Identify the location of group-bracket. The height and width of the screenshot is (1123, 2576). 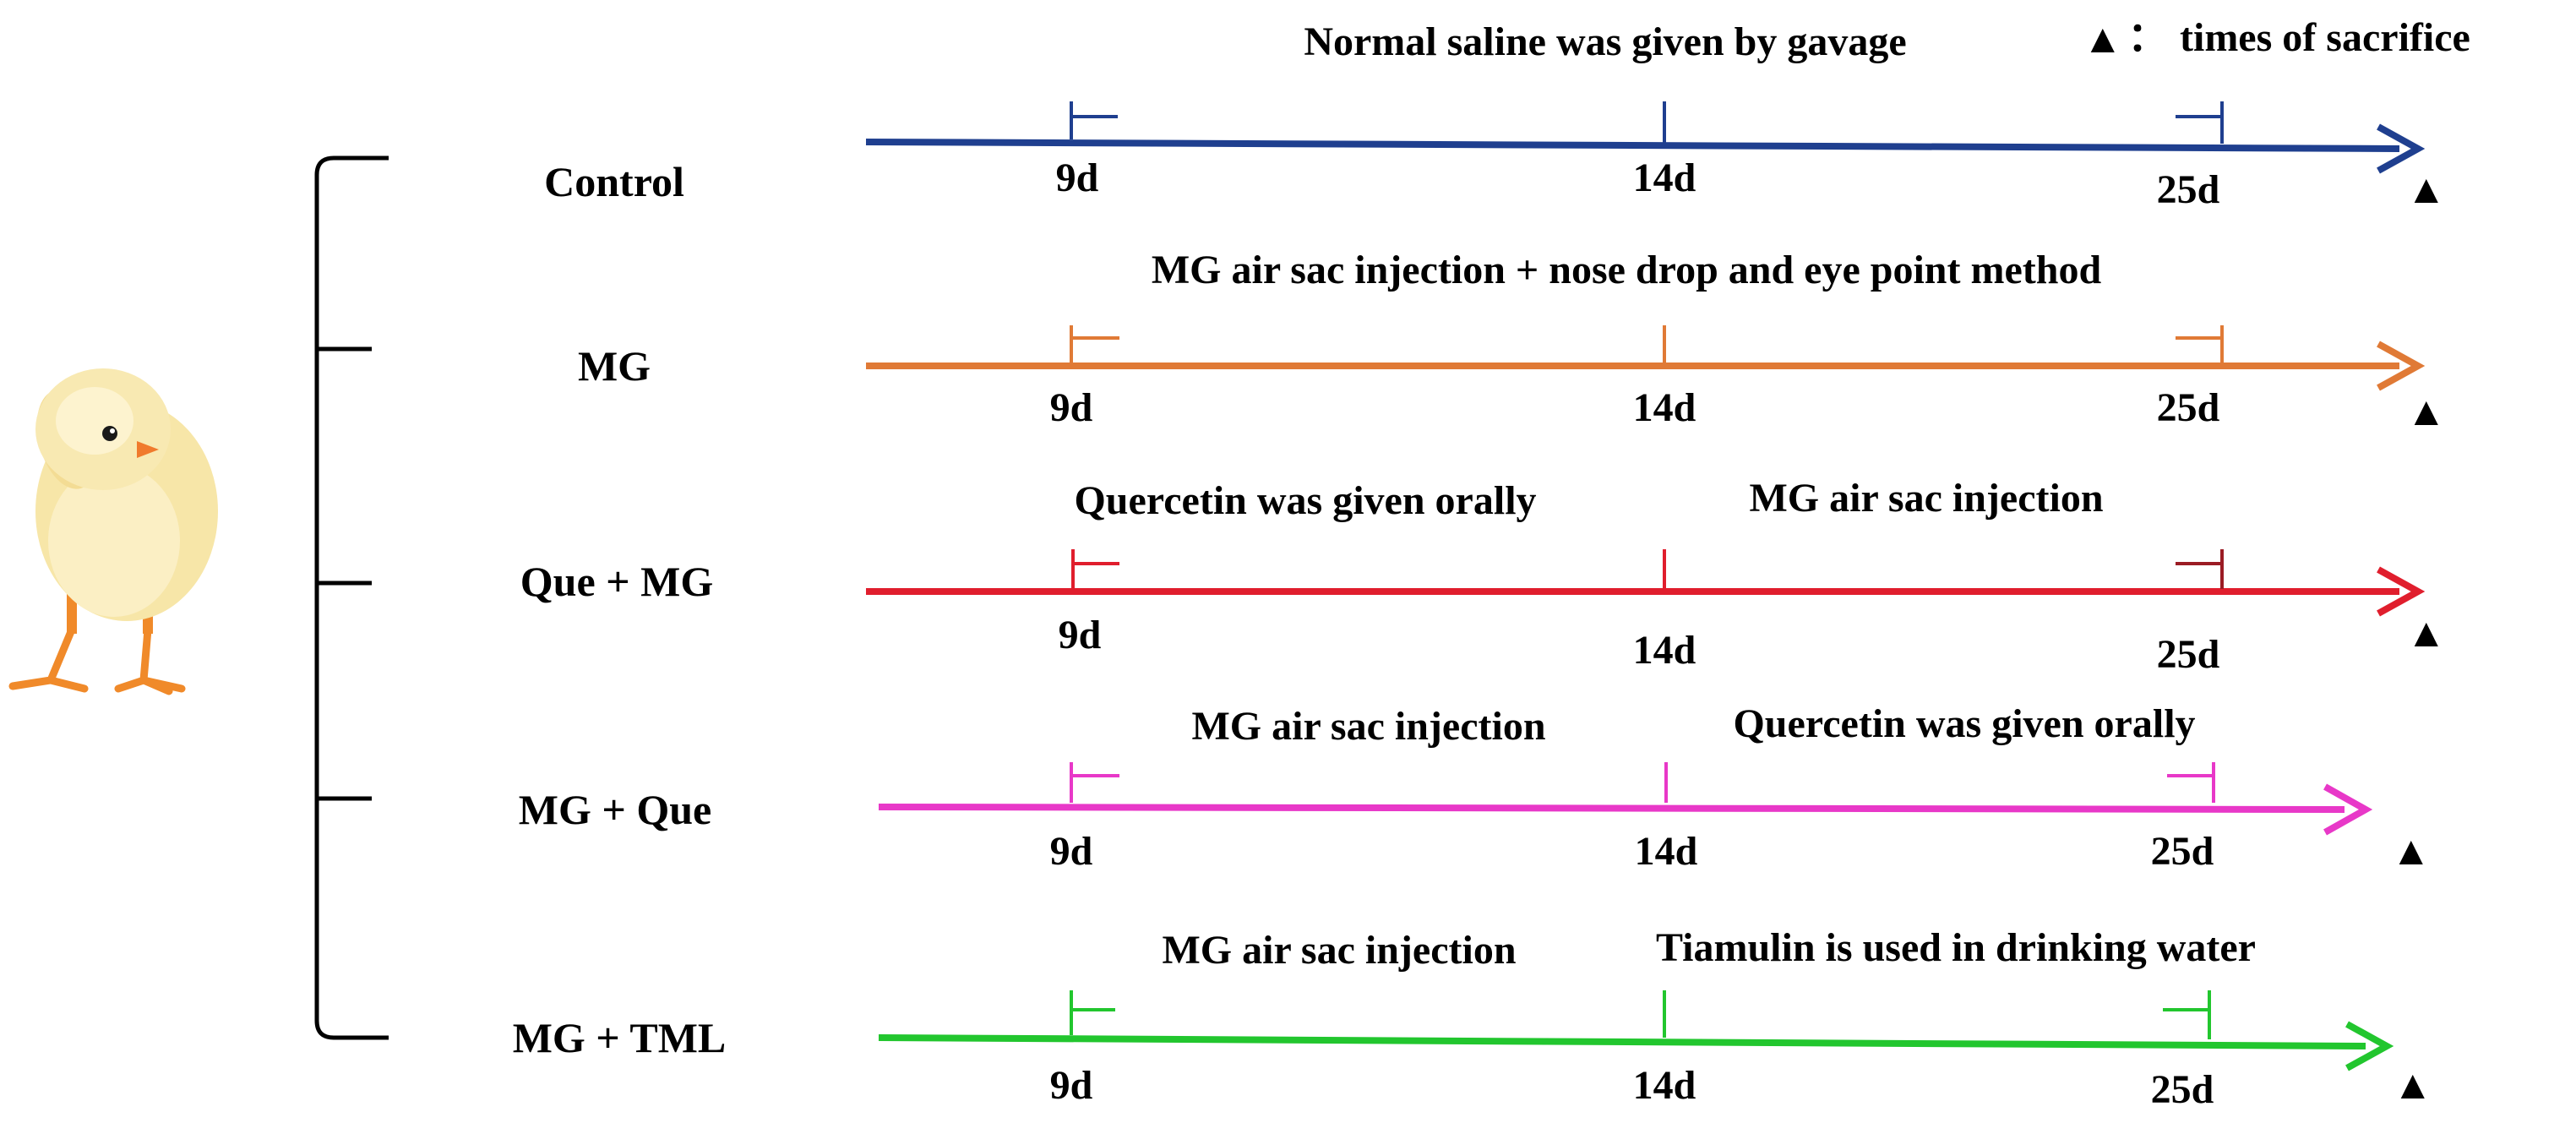
(351, 597).